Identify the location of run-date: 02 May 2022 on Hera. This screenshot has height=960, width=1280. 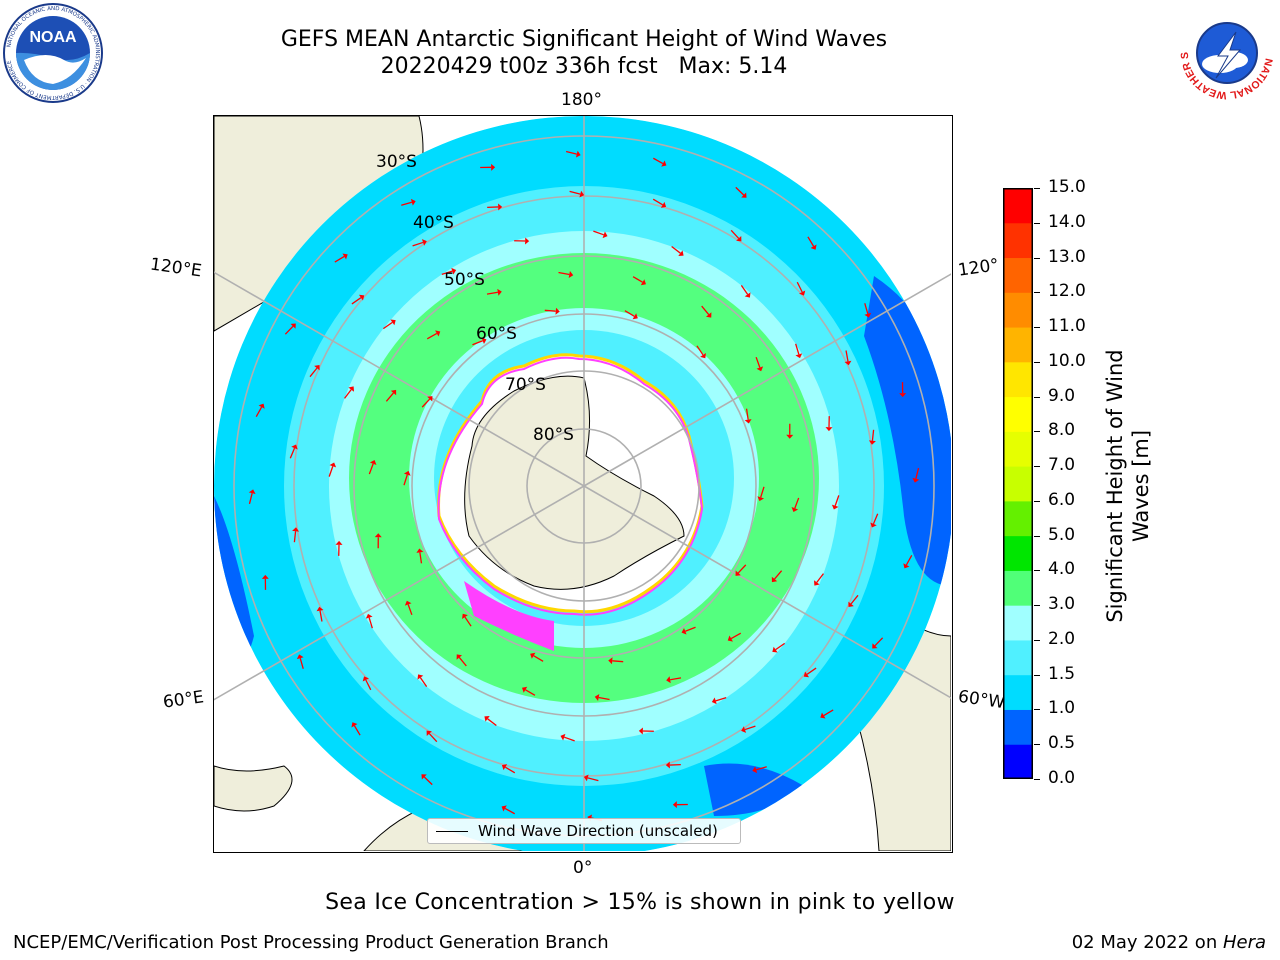
(1169, 942).